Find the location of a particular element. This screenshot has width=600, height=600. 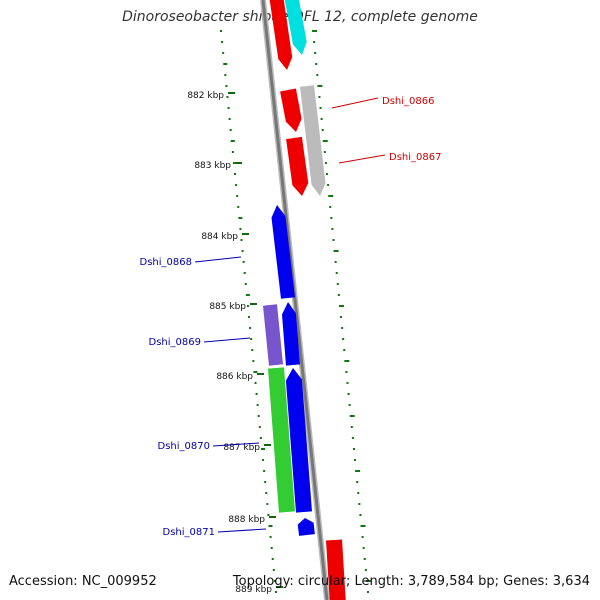

gene-label-dshi_0866: Dshi_0866 is located at coordinates (408, 101).